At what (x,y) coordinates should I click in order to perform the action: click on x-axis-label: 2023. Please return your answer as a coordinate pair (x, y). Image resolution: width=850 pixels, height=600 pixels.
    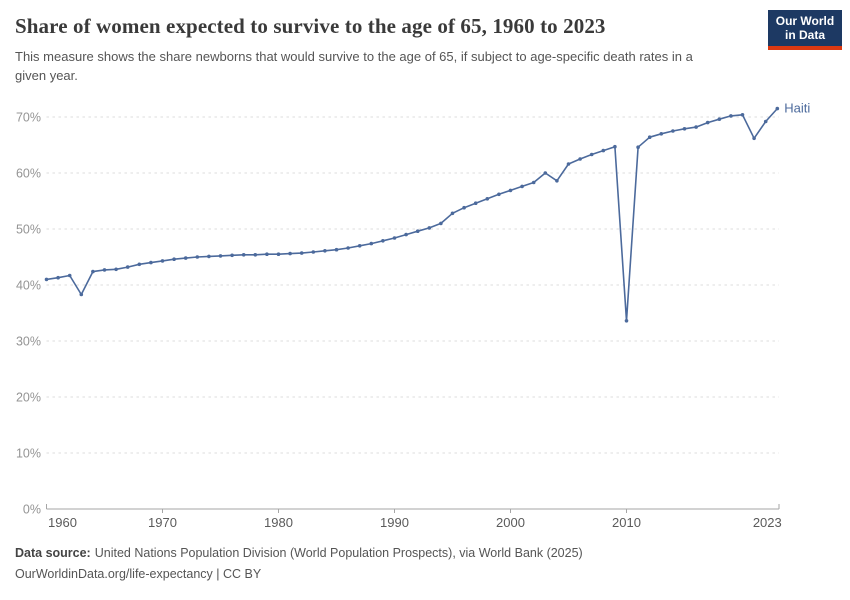
    Looking at the image, I should click on (767, 522).